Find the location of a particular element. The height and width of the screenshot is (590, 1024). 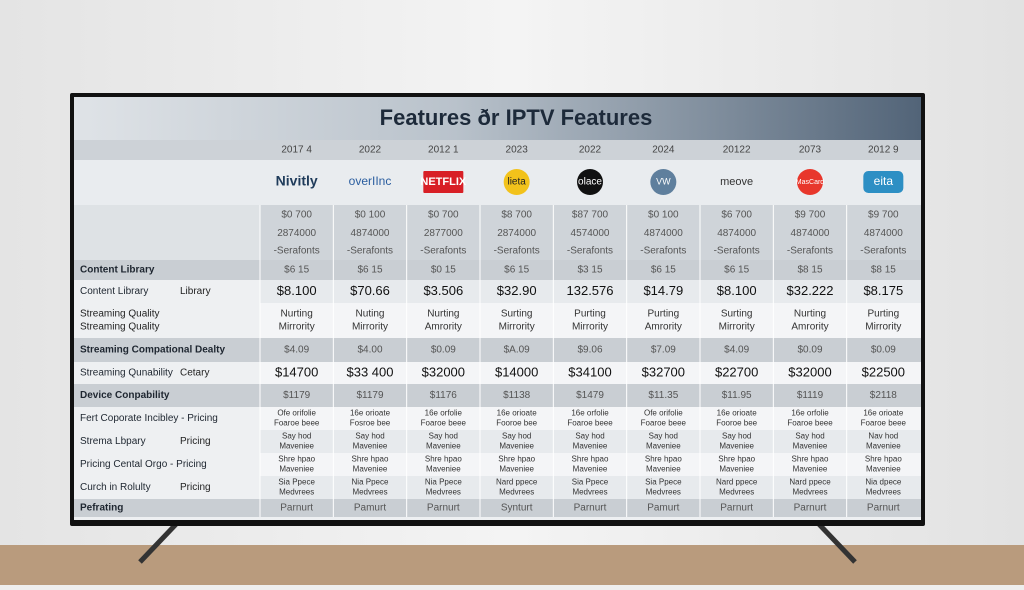

cell: $87 700 is located at coordinates (590, 215).